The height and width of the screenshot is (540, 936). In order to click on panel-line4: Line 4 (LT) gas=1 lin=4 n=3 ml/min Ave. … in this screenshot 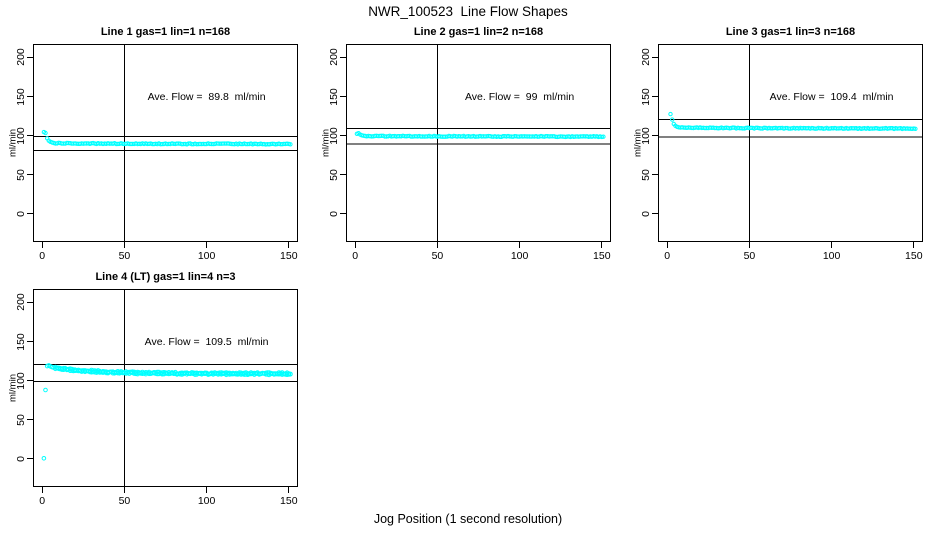, I will do `click(153, 389)`.